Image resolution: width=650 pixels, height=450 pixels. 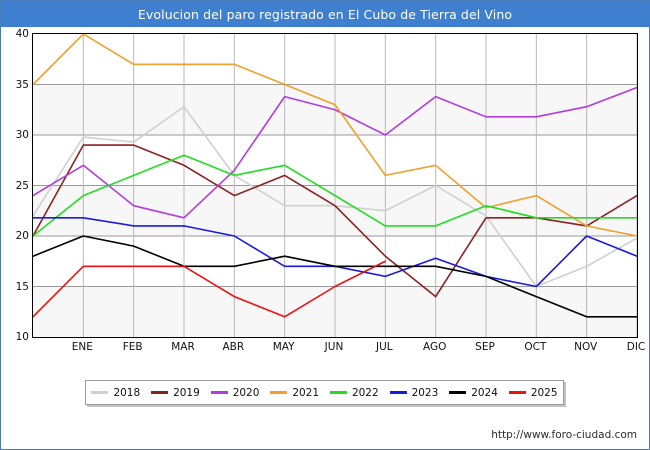 I want to click on chart-legend: 2018 2019 2020 2021 2022 2023 2024 2025, so click(x=324, y=392).